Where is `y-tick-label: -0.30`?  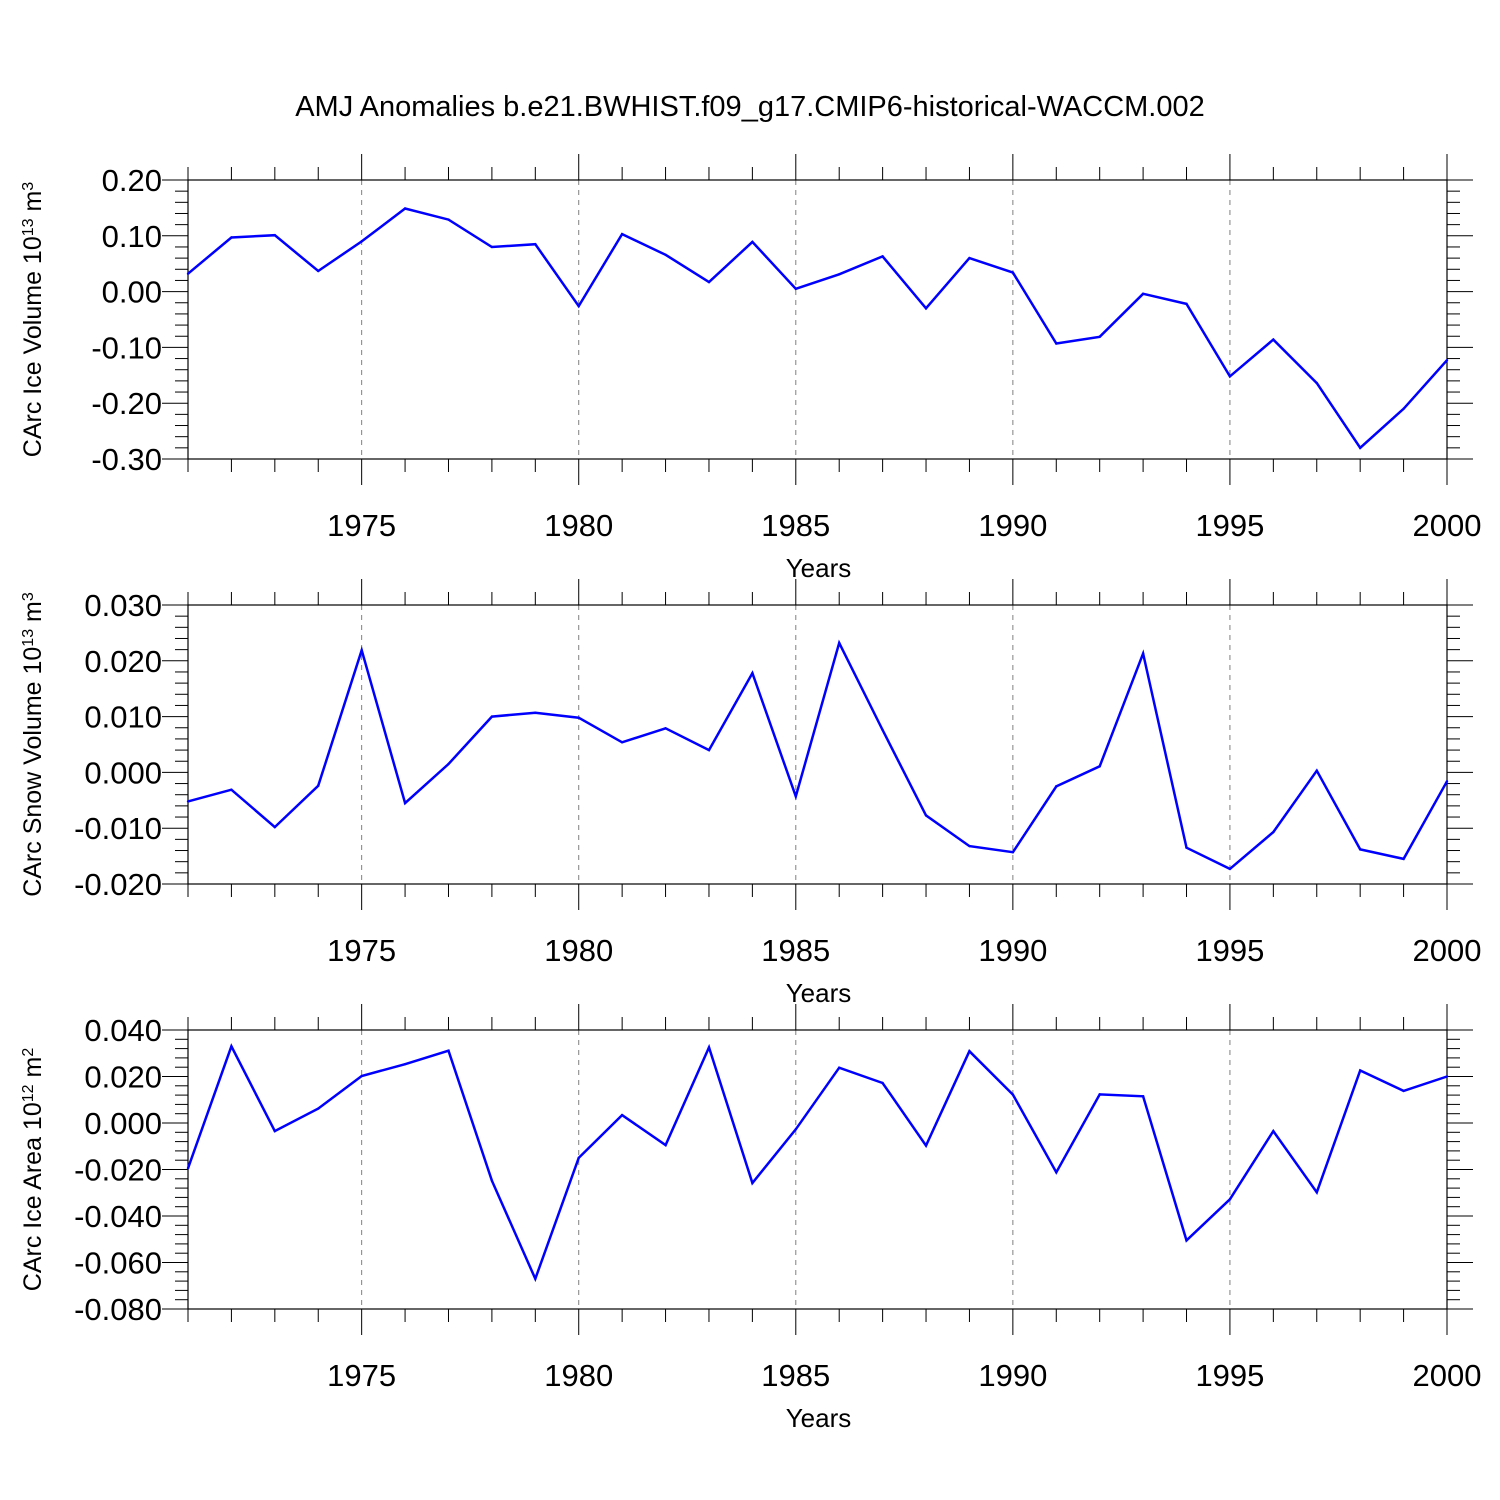 y-tick-label: -0.30 is located at coordinates (126, 459).